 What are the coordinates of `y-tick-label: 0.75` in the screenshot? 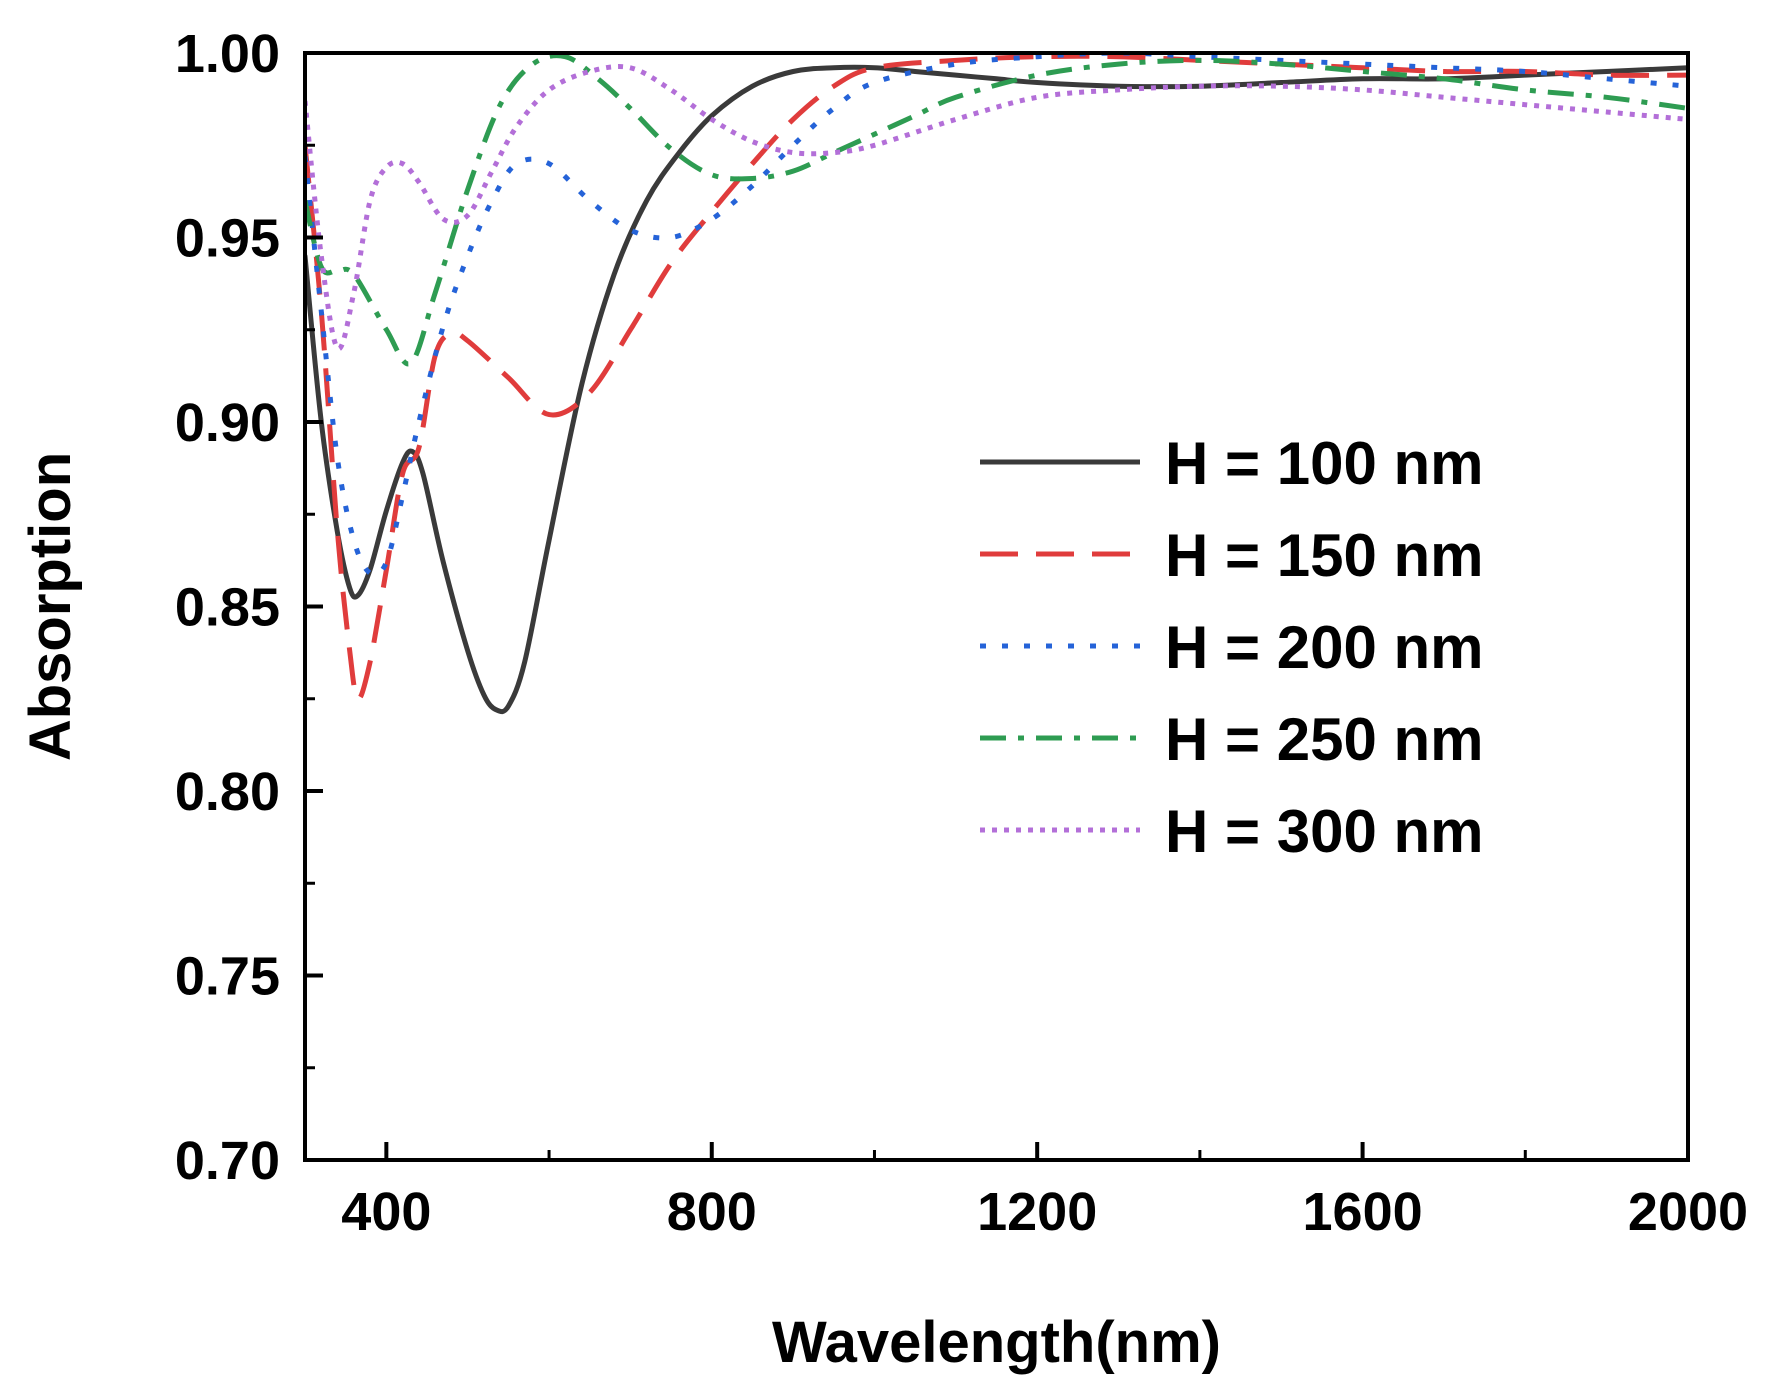 It's located at (227, 977).